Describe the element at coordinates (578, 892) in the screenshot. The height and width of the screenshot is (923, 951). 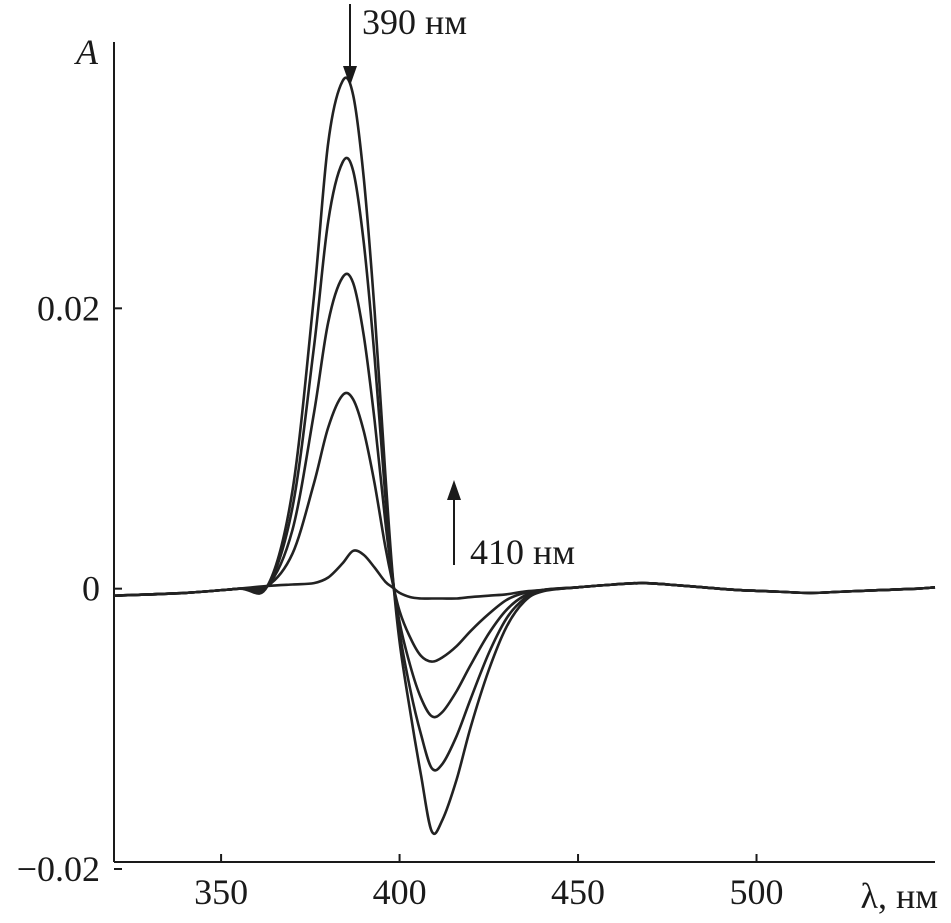
I see `x-tick-label: 450` at that location.